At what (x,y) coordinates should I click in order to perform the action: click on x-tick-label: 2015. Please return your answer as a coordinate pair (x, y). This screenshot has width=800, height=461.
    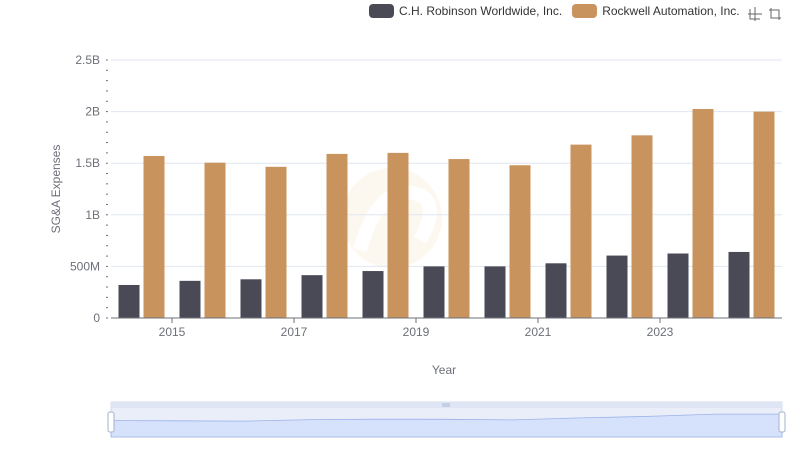
    Looking at the image, I should click on (172, 332).